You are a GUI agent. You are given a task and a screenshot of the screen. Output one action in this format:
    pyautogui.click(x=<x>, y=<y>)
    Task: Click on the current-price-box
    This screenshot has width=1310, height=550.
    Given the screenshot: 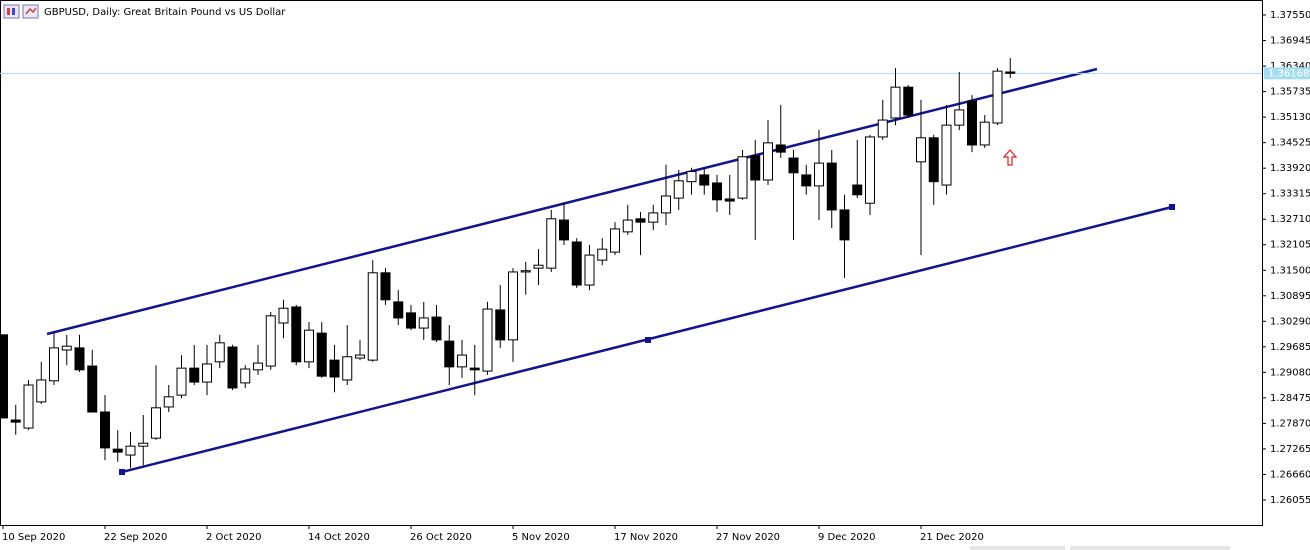 What is the action you would take?
    pyautogui.click(x=1287, y=73)
    